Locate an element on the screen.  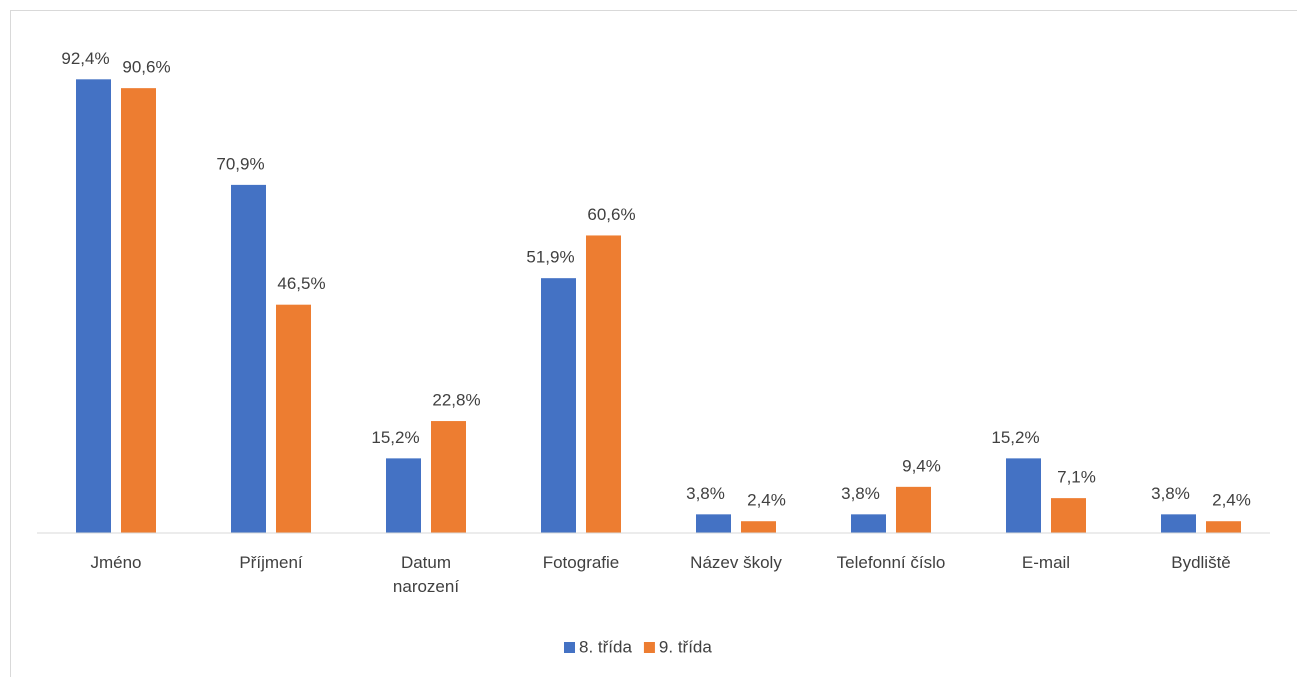
value-label: 60,6% is located at coordinates (611, 214).